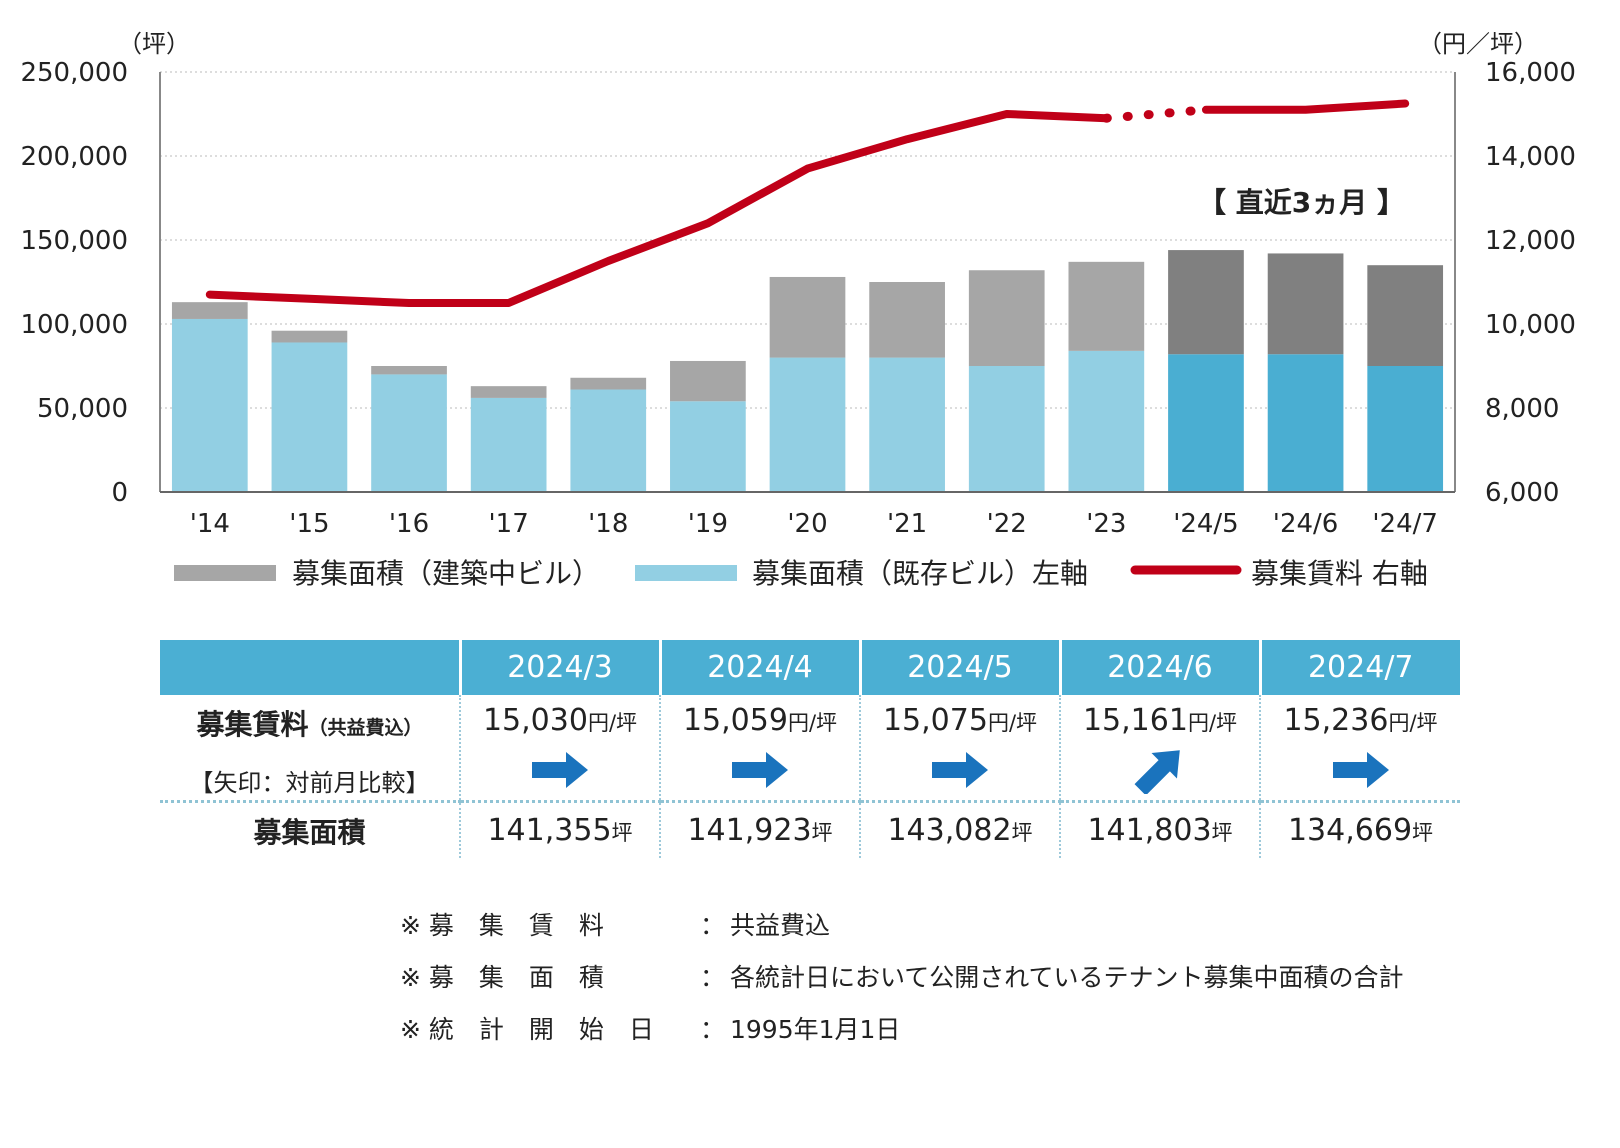  Describe the element at coordinates (74, 157) in the screenshot. I see `left-tick-label: 200,000` at that location.